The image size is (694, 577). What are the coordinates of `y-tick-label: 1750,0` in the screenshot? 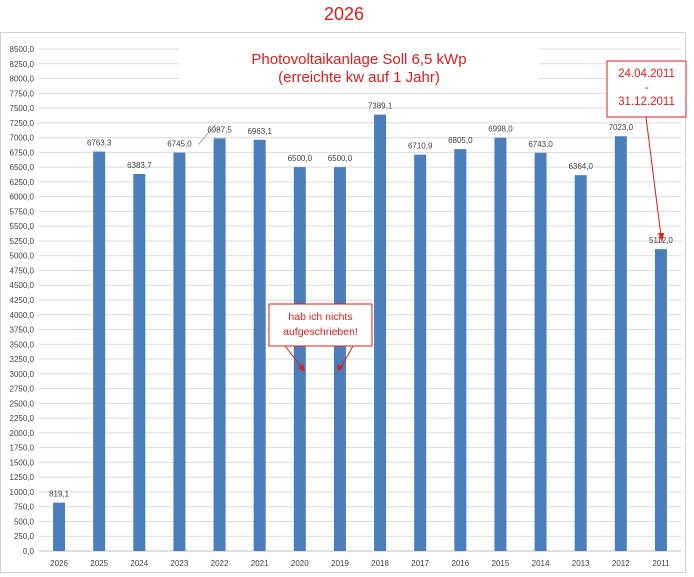 It's located at (22, 448).